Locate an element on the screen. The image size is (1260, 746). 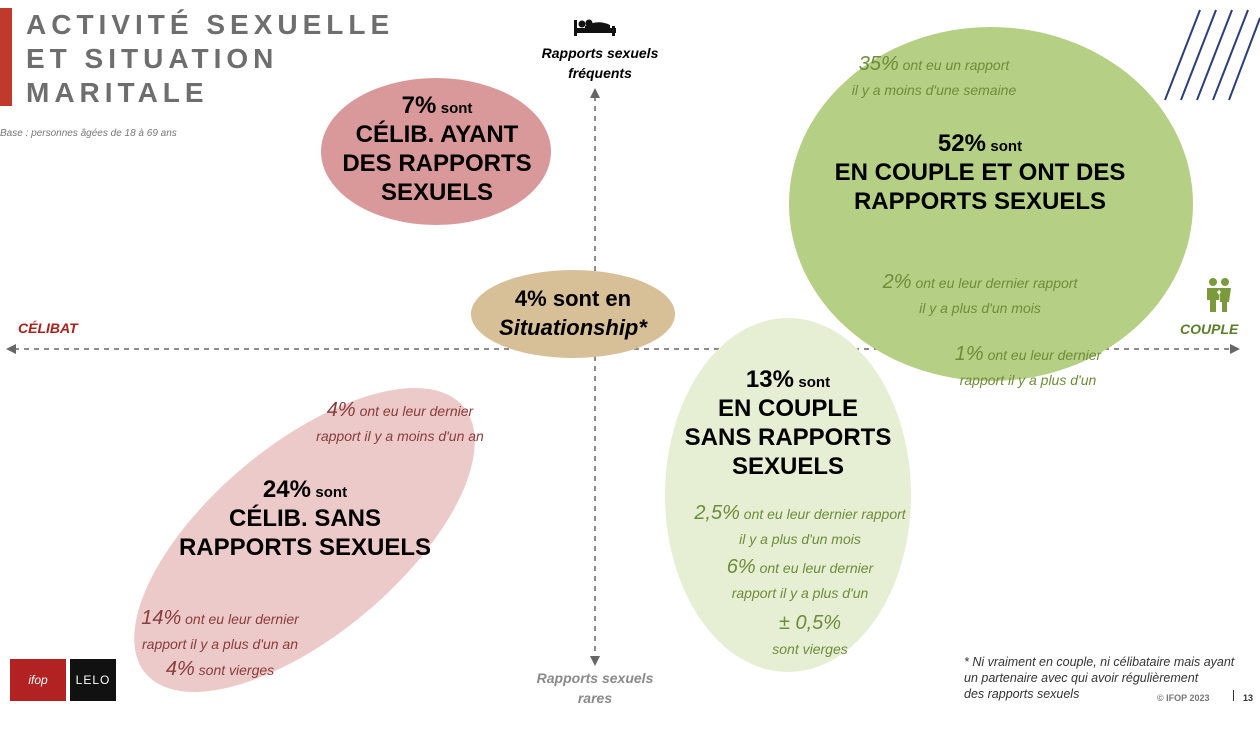
couple-icon is located at coordinates (1219, 295).